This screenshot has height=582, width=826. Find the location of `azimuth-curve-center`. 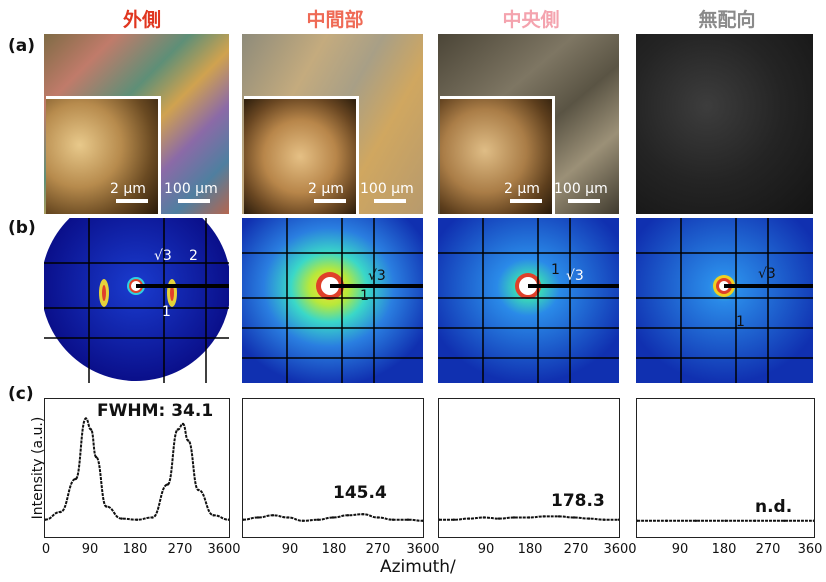

azimuth-curve-center is located at coordinates (529, 518).